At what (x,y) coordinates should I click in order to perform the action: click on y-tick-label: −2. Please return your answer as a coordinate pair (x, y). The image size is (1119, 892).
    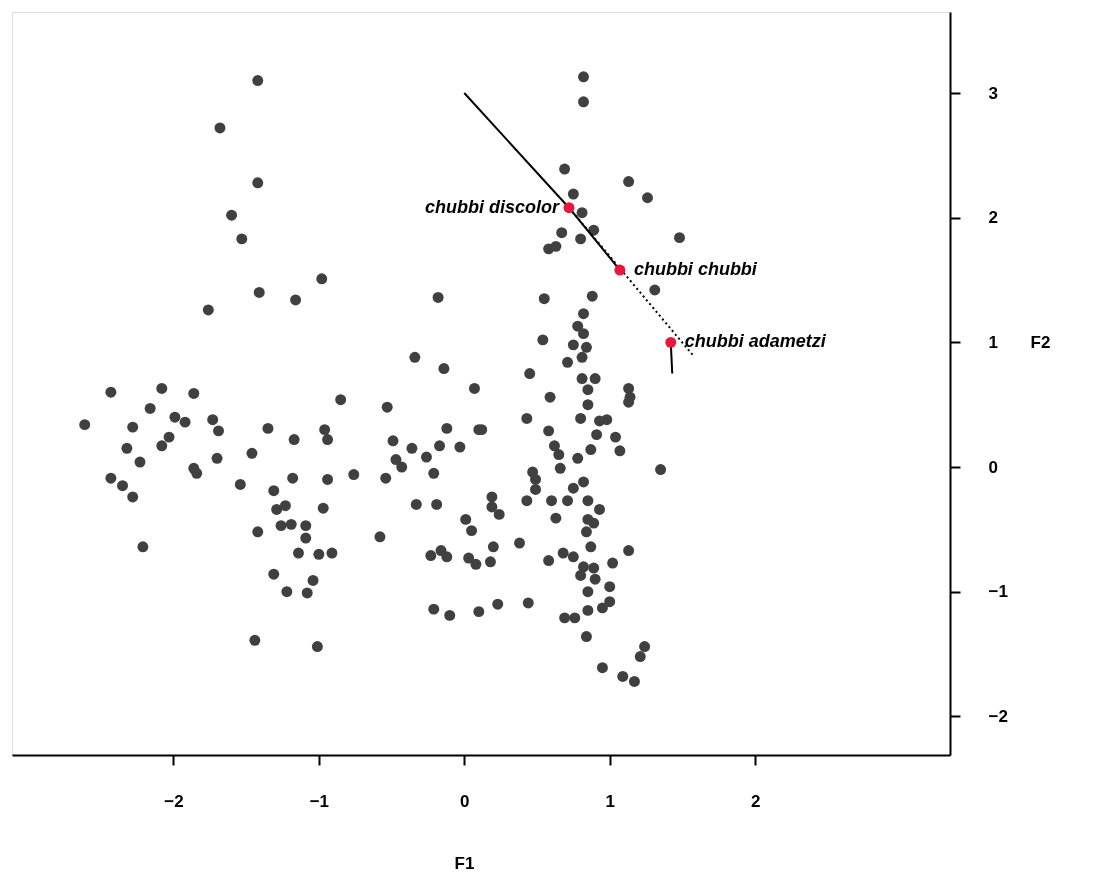
    Looking at the image, I should click on (998, 716).